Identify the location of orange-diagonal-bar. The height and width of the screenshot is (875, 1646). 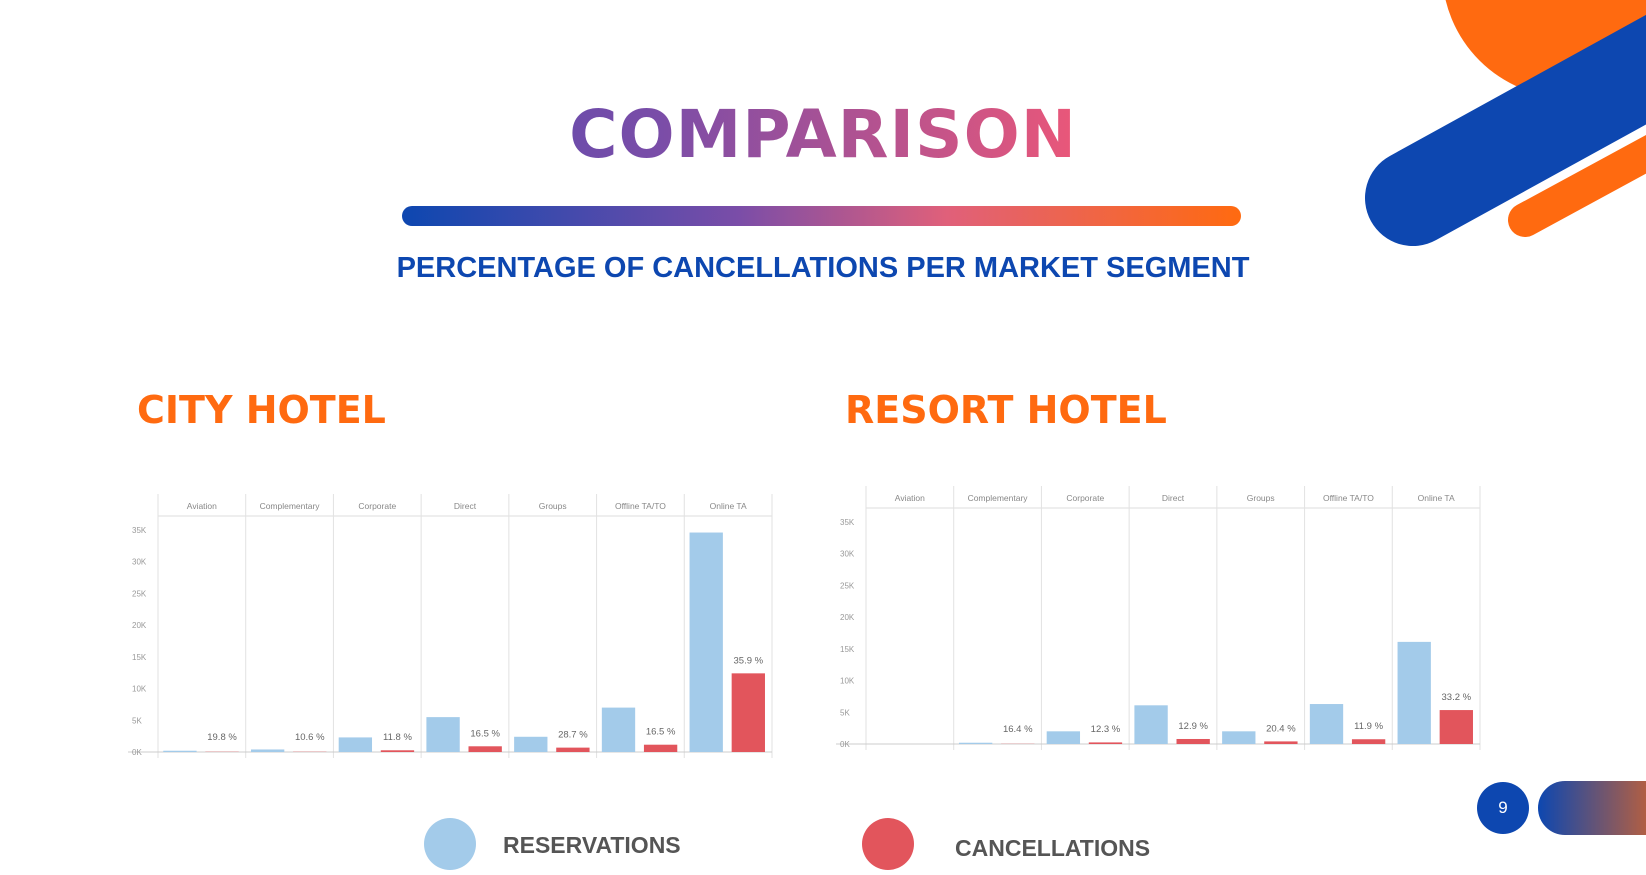
(1577, 185).